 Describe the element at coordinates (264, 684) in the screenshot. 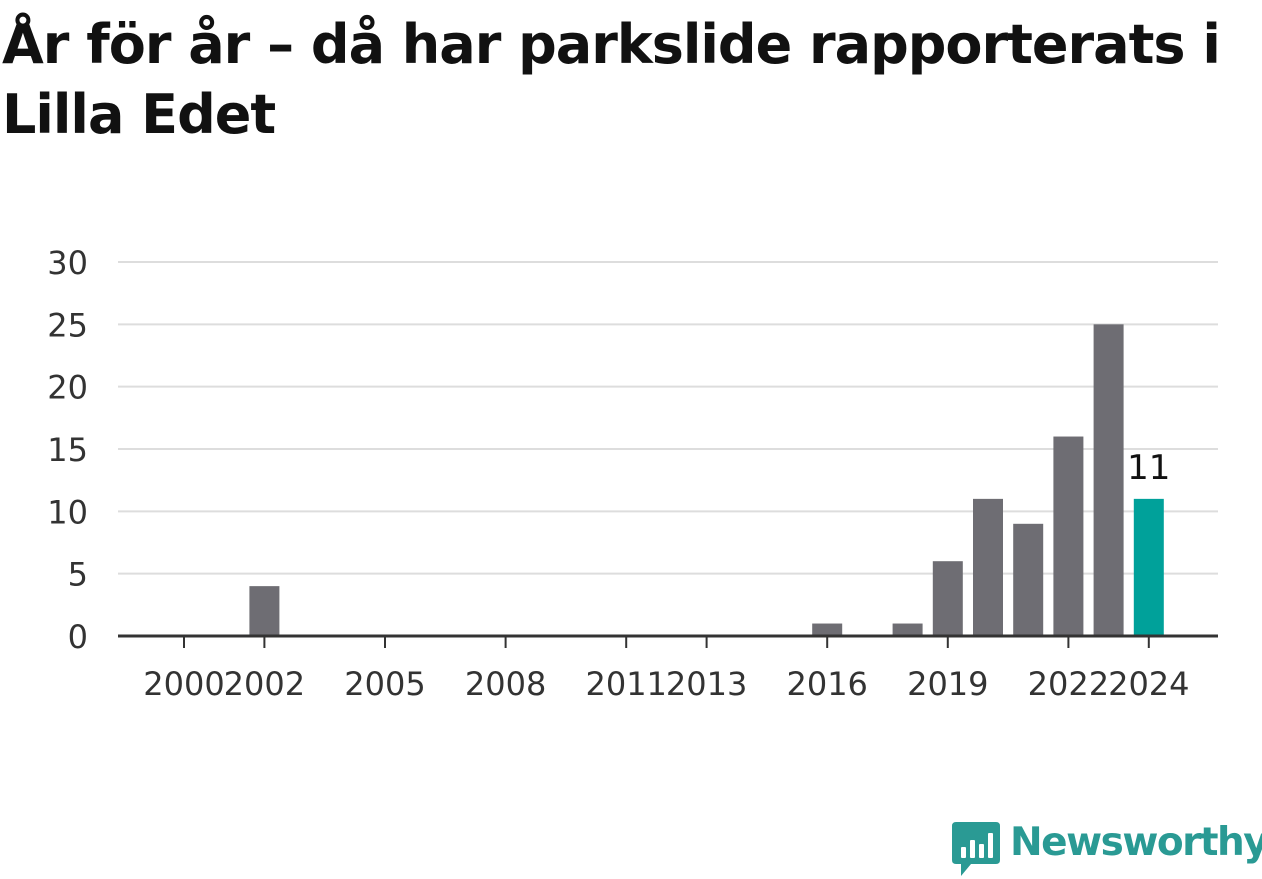

I see `x-tick-label: 2002` at that location.